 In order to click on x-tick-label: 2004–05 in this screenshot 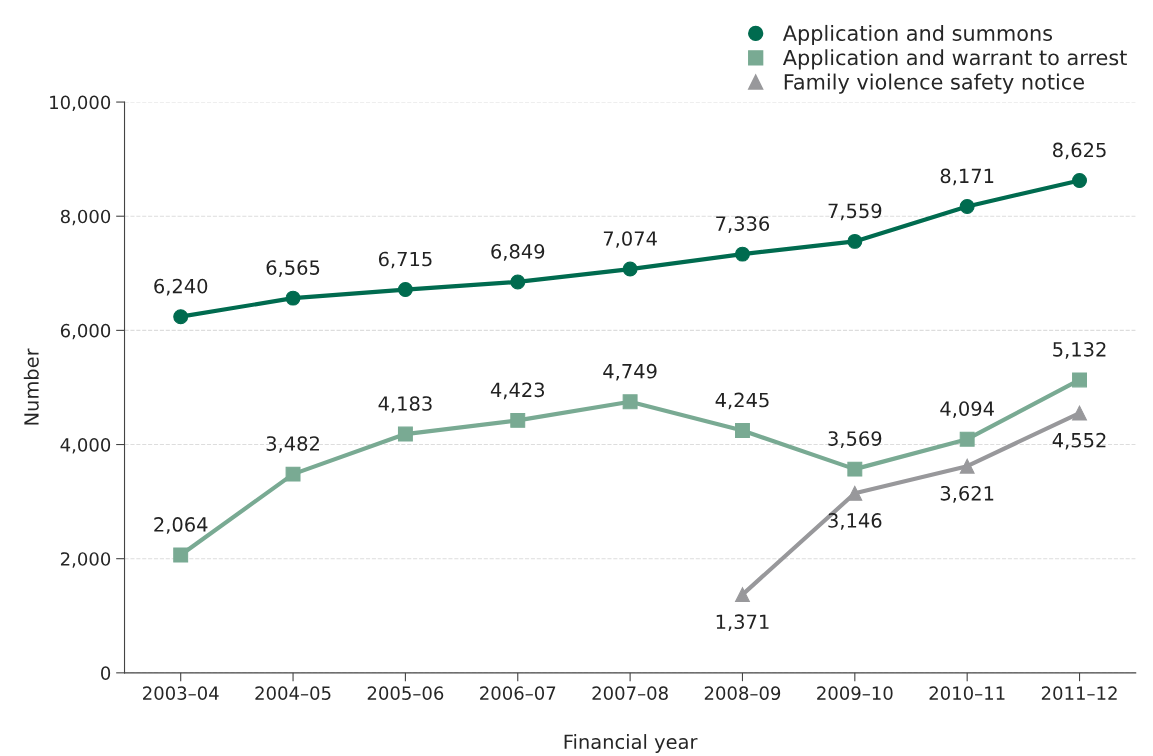, I will do `click(293, 693)`.